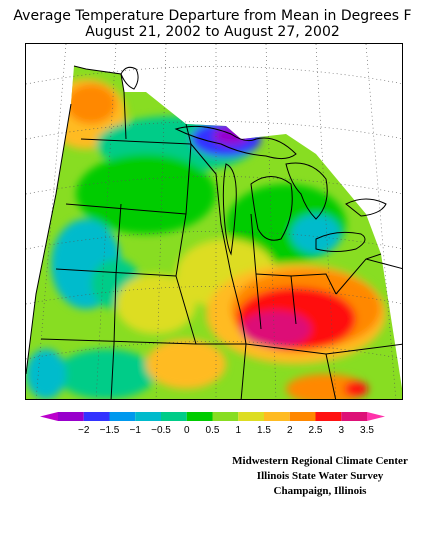 The height and width of the screenshot is (550, 425). Describe the element at coordinates (316, 430) in the screenshot. I see `legend-tick-label: 2.5` at that location.